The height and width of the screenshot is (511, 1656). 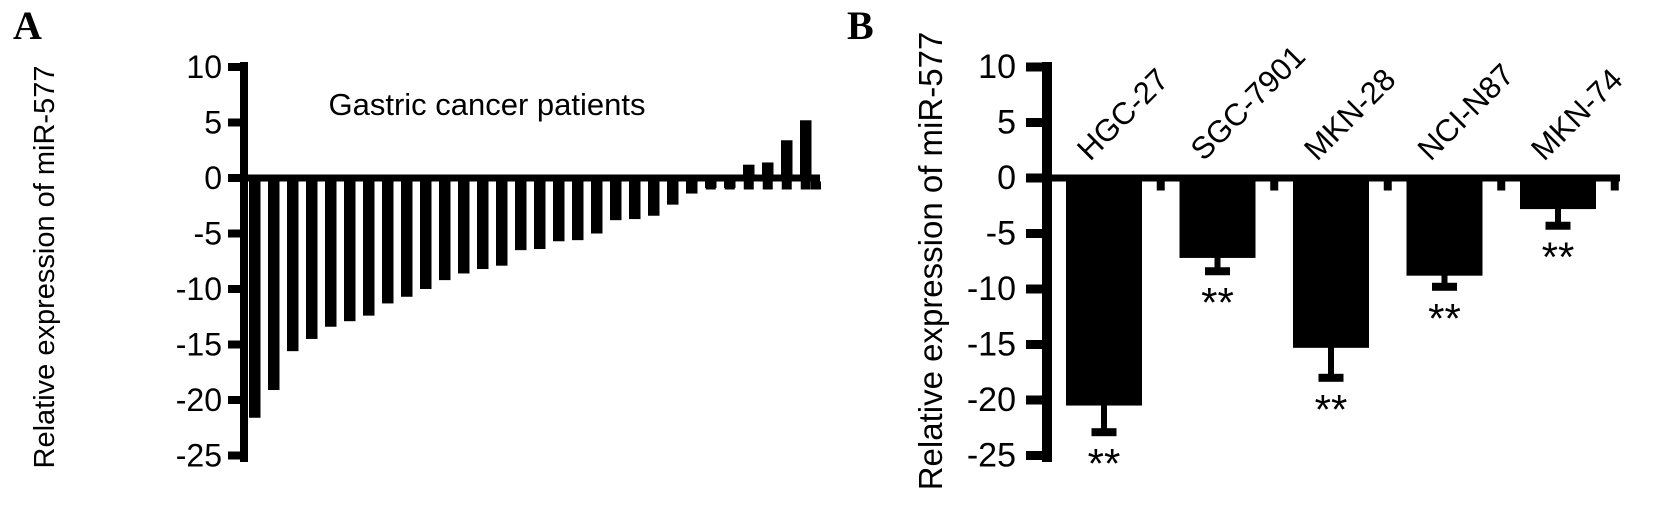 What do you see at coordinates (1466, 112) in the screenshot?
I see `category-label: NCI-N87` at bounding box center [1466, 112].